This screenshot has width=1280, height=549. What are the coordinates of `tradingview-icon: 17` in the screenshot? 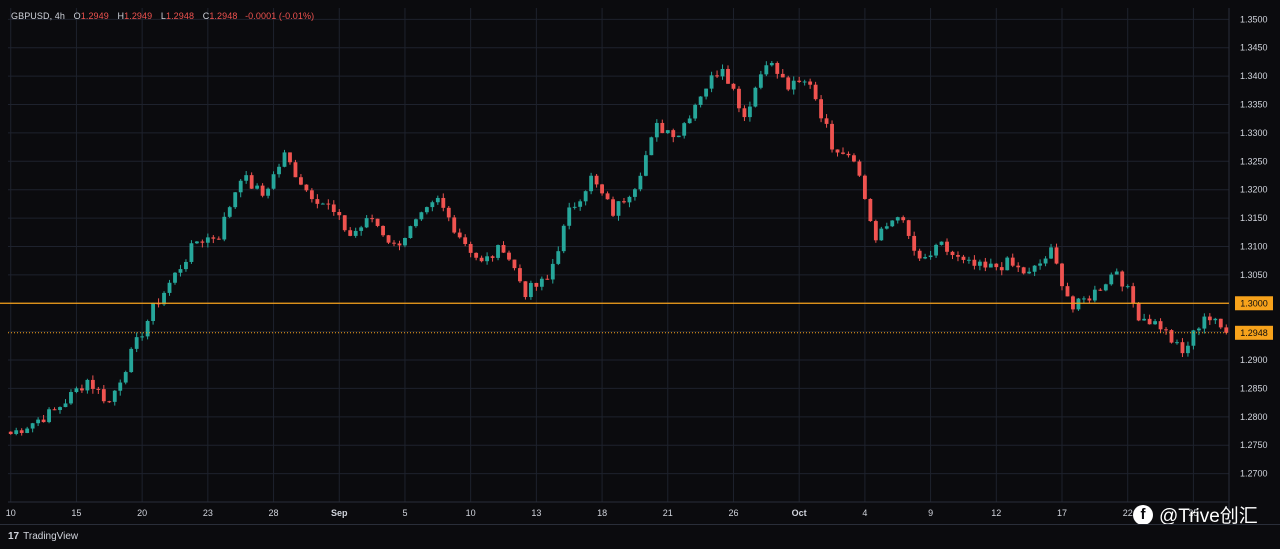 It's located at (14, 536).